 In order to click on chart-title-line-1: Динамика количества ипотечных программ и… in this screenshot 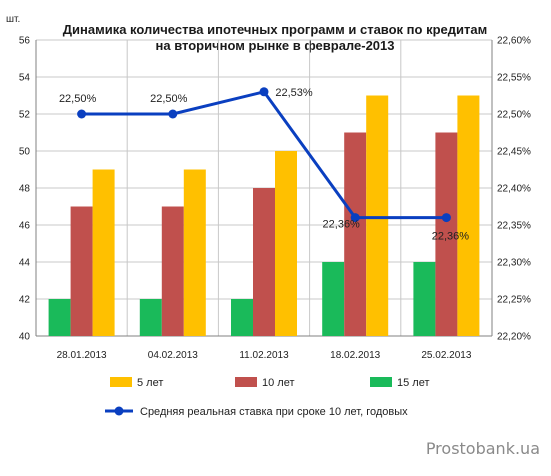, I will do `click(275, 29)`.